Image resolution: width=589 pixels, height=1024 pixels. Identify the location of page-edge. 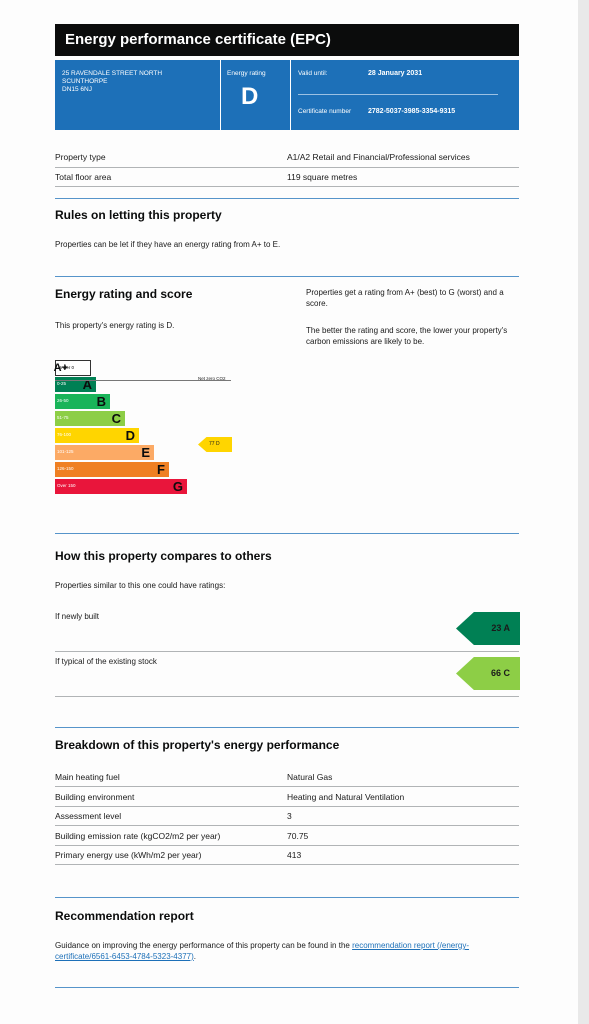
(583, 512).